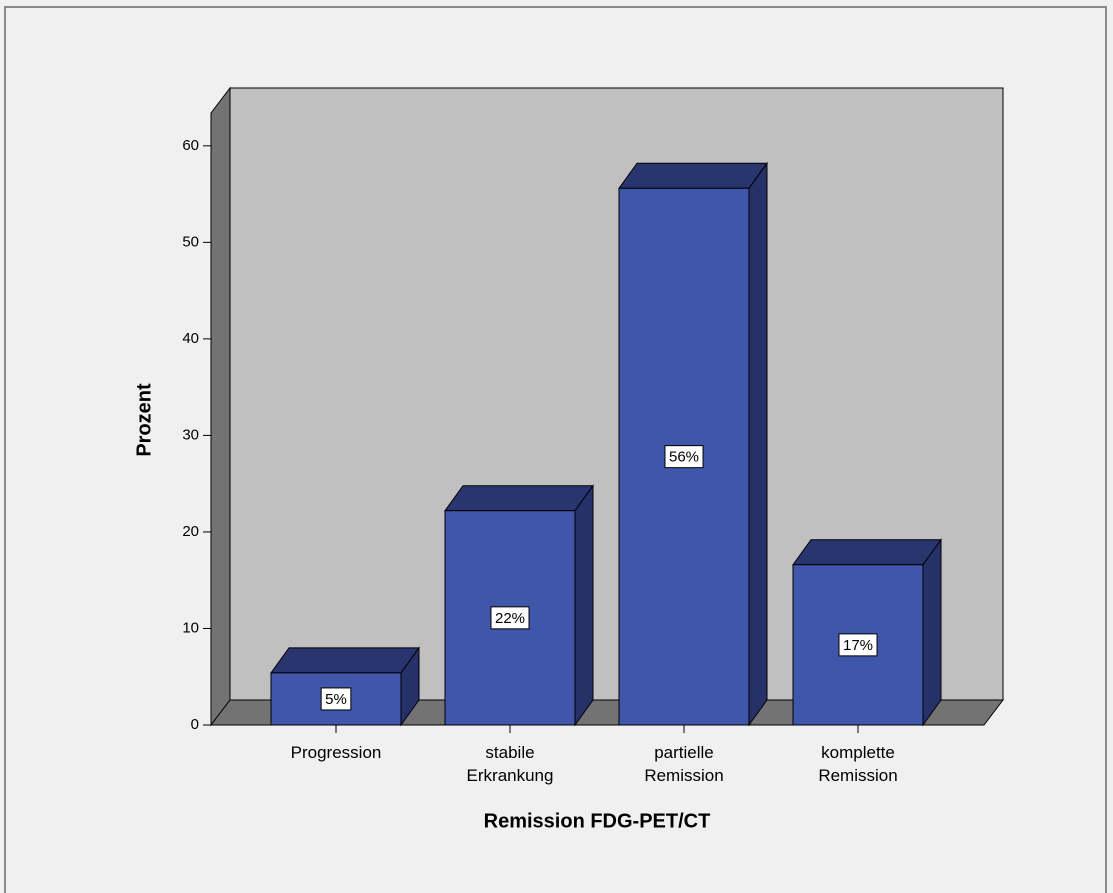 Image resolution: width=1113 pixels, height=893 pixels. What do you see at coordinates (597, 821) in the screenshot?
I see `x-axis-label: Remission FDG-PET/CT` at bounding box center [597, 821].